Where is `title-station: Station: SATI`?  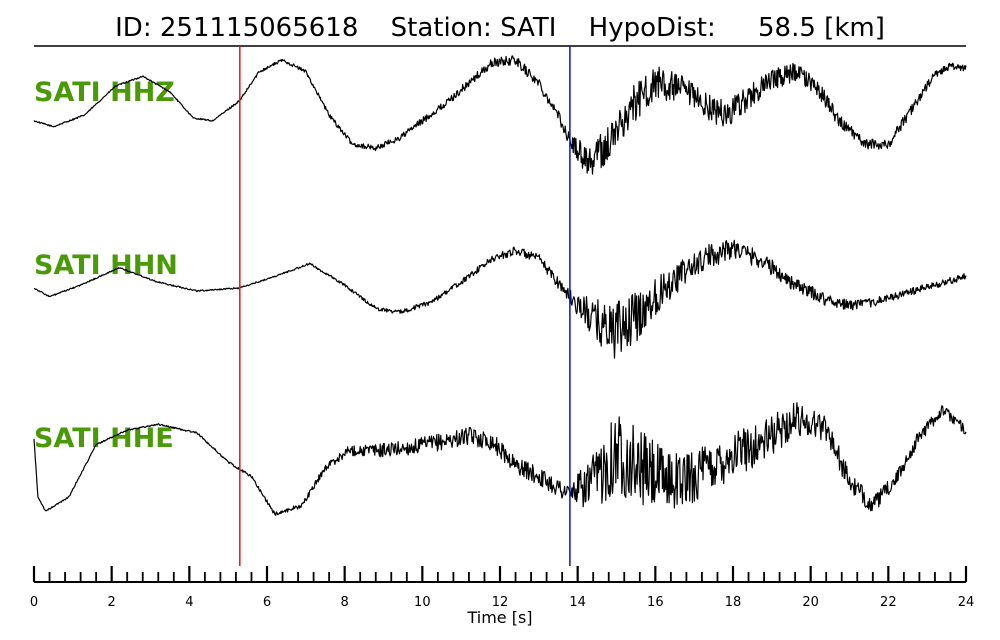 title-station: Station: SATI is located at coordinates (474, 28).